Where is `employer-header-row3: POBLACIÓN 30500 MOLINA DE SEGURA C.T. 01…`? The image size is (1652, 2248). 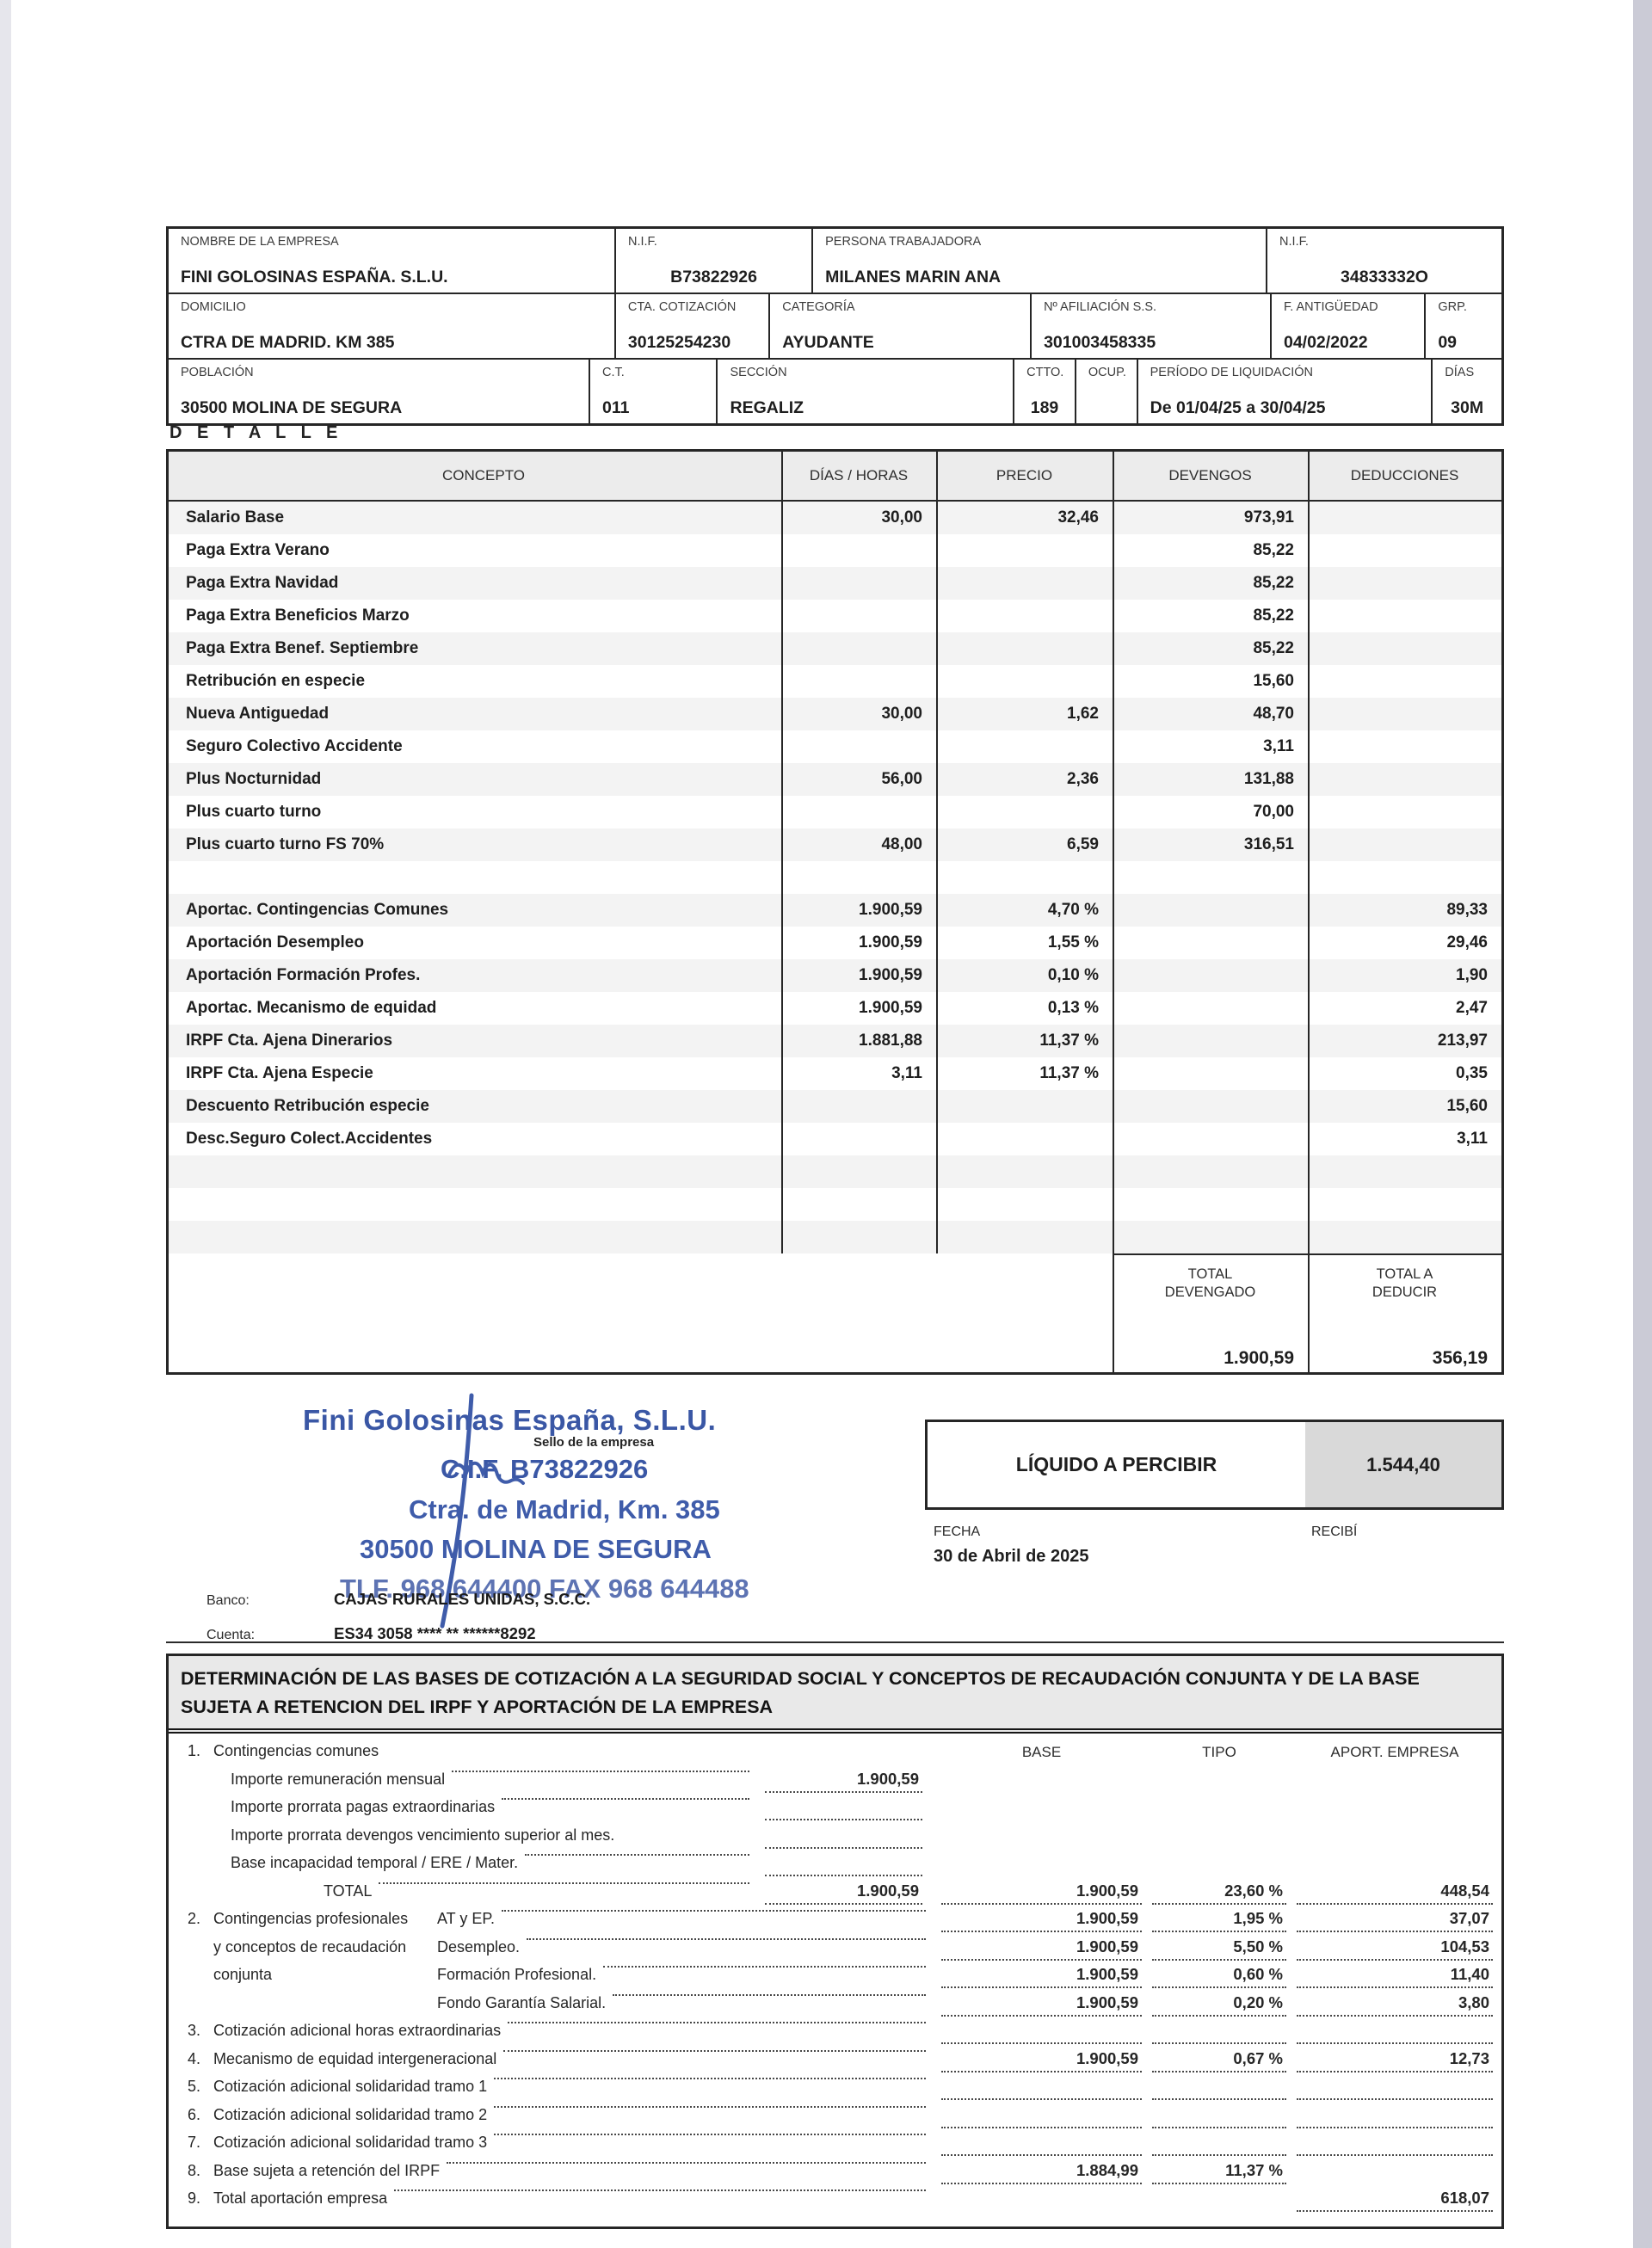
employer-header-row3: POBLACIÓN 30500 MOLINA DE SEGURA C.T. 01… is located at coordinates (835, 391).